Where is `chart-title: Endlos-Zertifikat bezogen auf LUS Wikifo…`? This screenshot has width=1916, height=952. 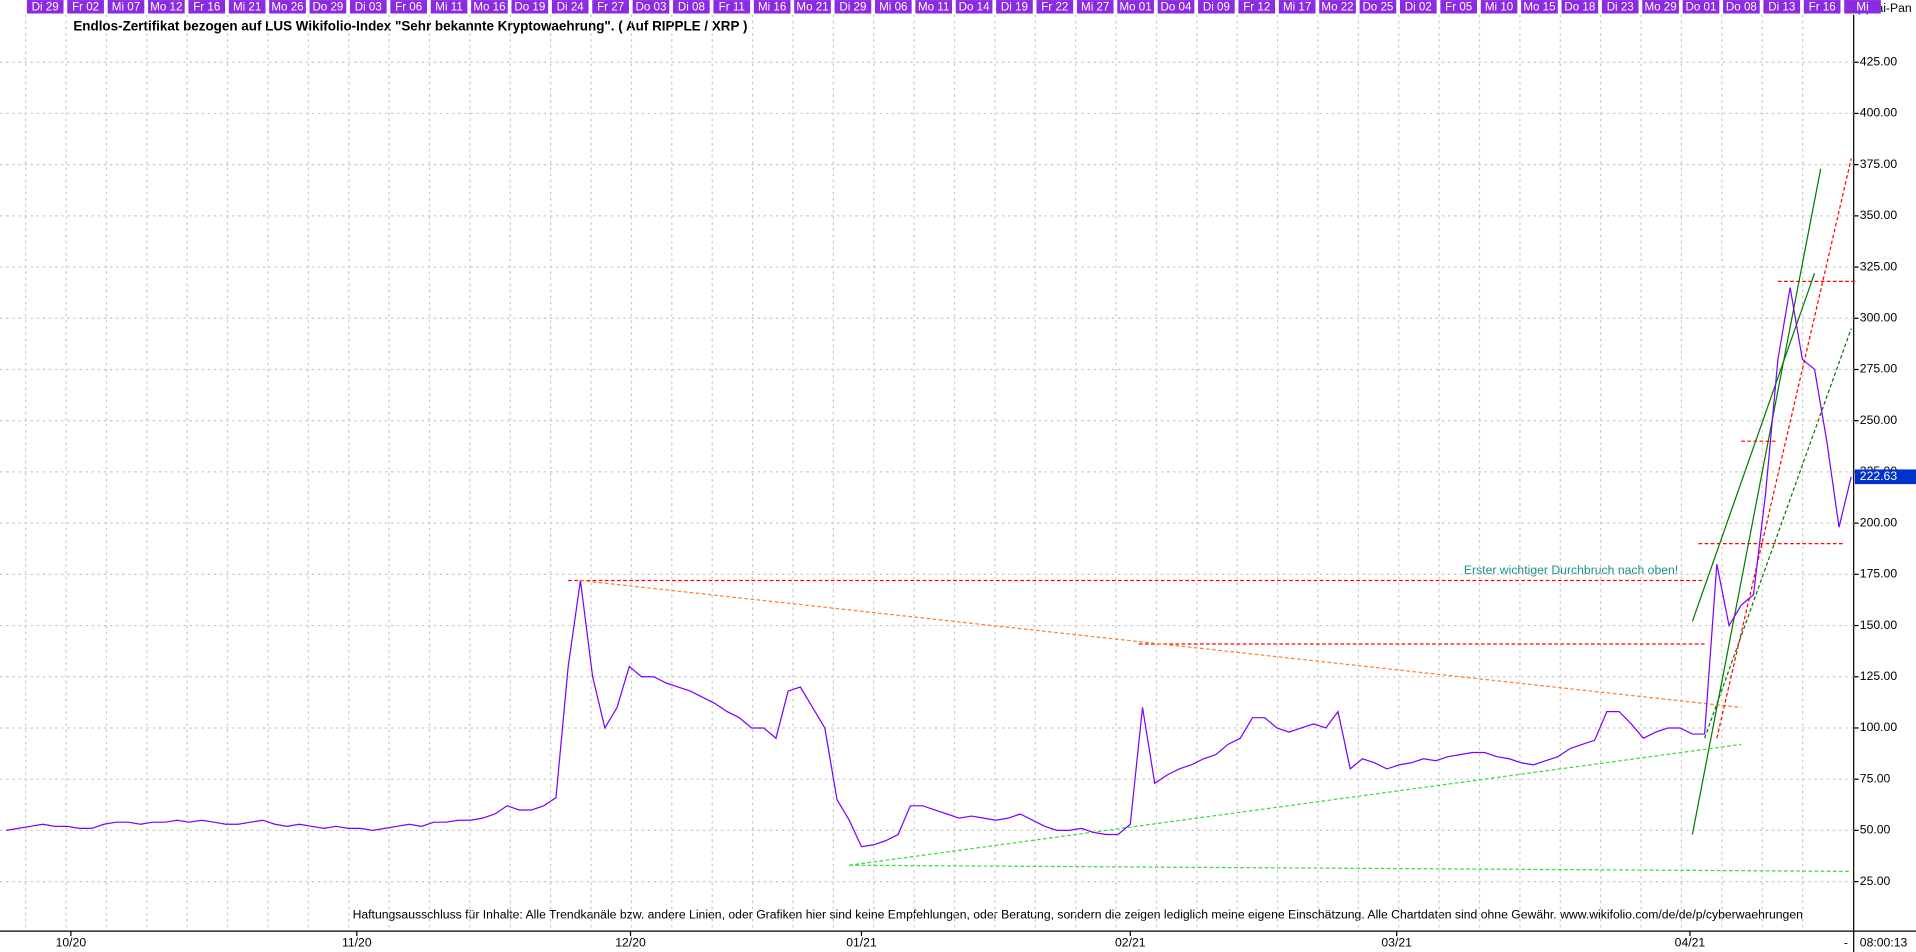
chart-title: Endlos-Zertifikat bezogen auf LUS Wikifo… is located at coordinates (410, 25).